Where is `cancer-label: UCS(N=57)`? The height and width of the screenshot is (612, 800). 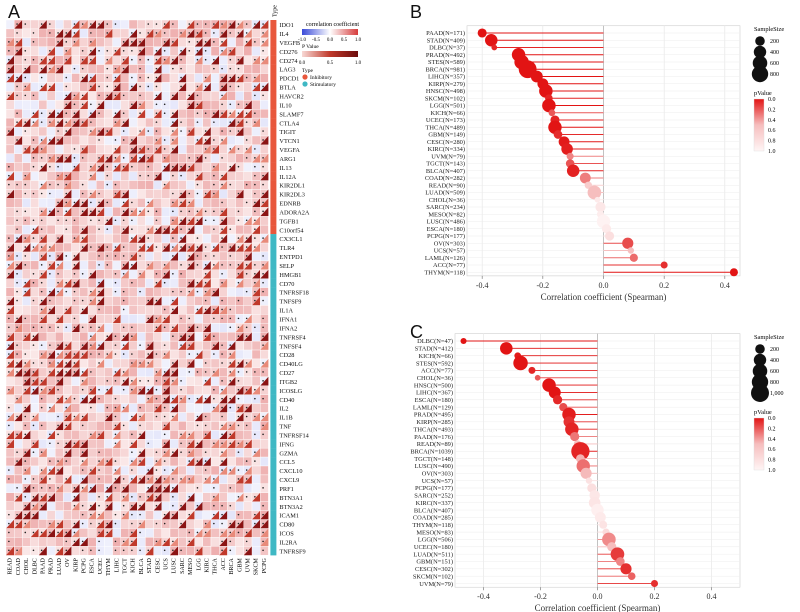 cancer-label: UCS(N=57) is located at coordinates (449, 251).